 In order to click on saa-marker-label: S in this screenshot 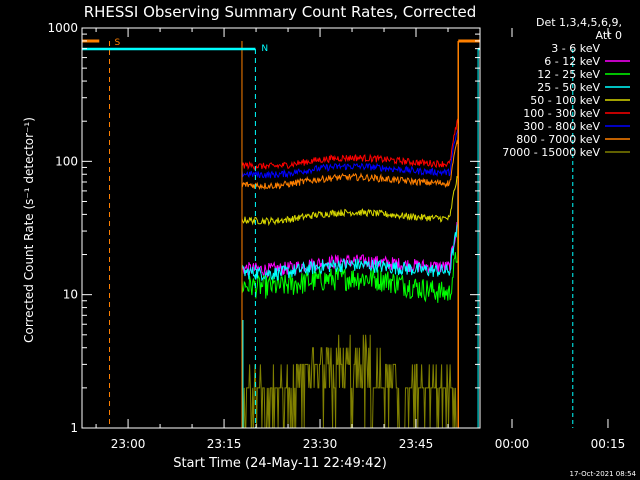, I will do `click(118, 43)`.